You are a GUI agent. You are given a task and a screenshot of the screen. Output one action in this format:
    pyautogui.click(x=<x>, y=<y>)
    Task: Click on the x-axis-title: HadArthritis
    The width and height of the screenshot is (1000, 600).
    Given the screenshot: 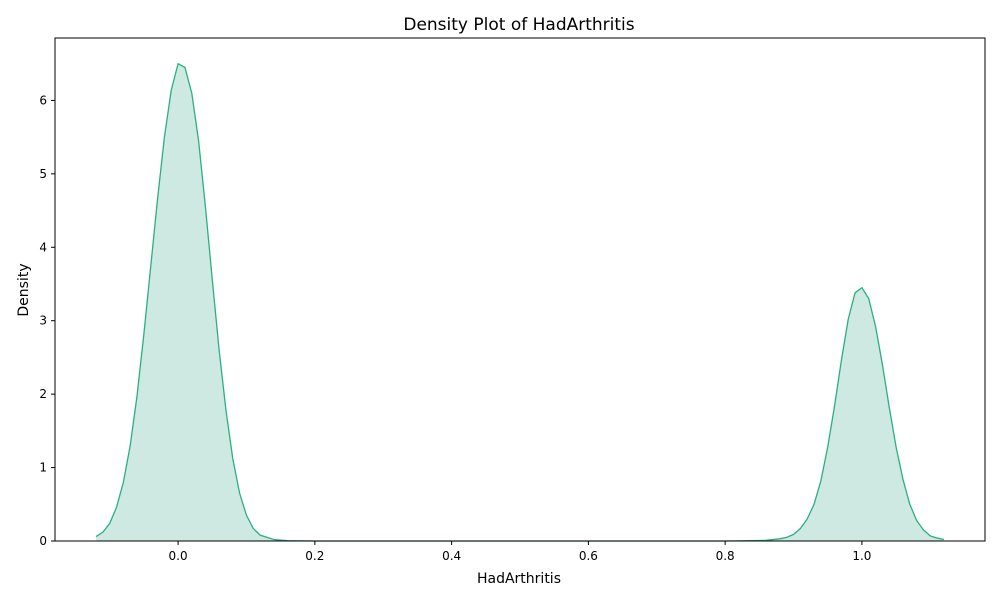 What is the action you would take?
    pyautogui.click(x=519, y=579)
    